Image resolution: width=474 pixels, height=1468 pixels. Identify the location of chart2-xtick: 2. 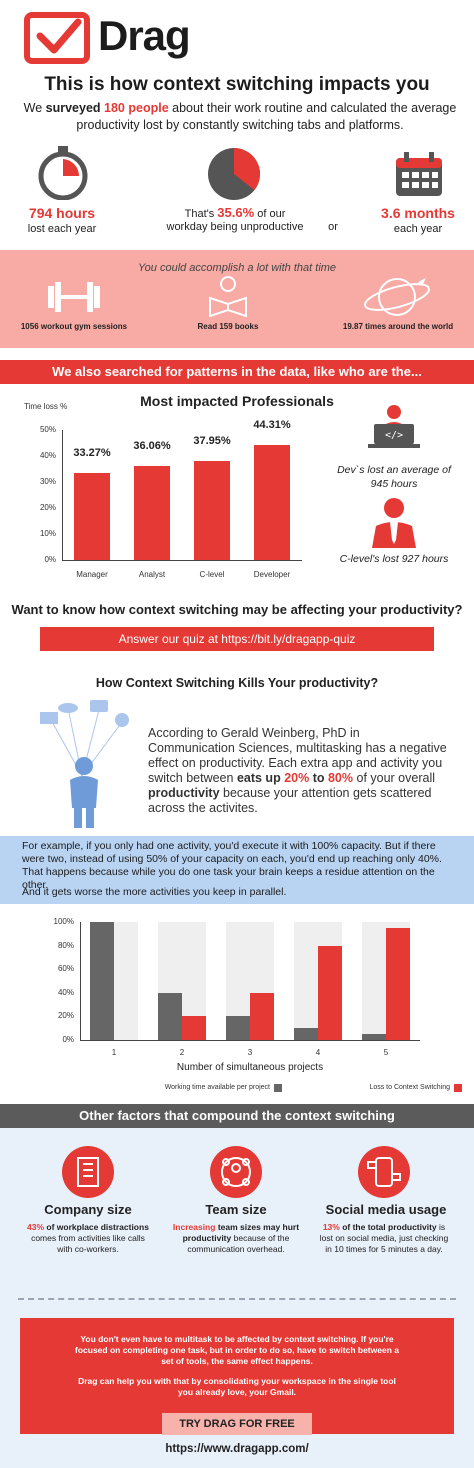
(182, 1052).